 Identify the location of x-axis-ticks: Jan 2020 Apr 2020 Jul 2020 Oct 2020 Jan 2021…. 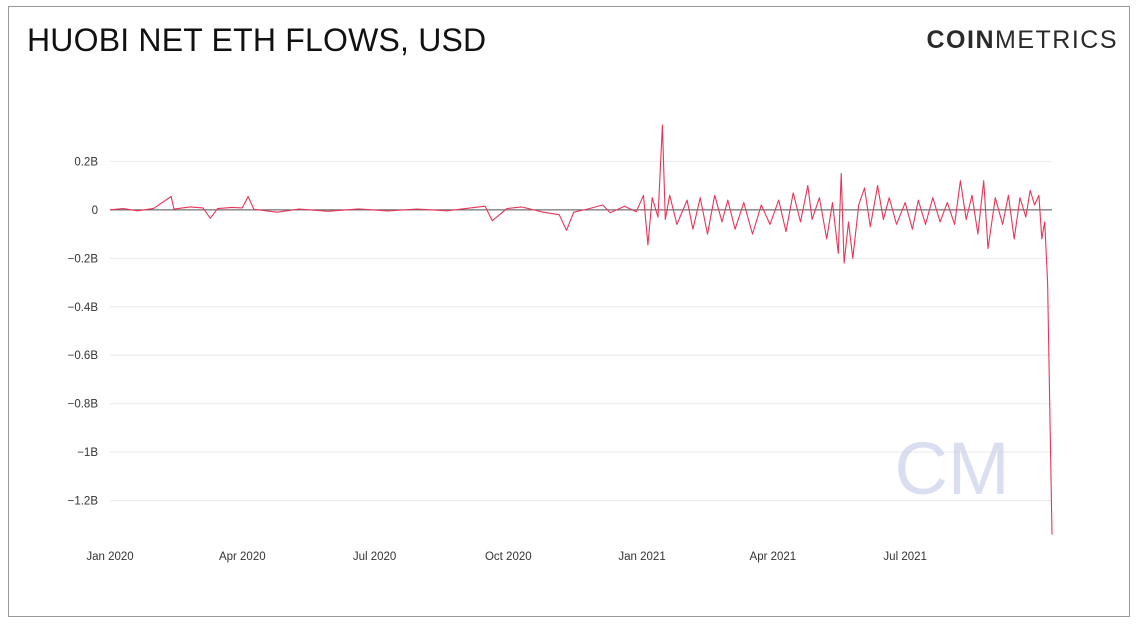
(506, 557).